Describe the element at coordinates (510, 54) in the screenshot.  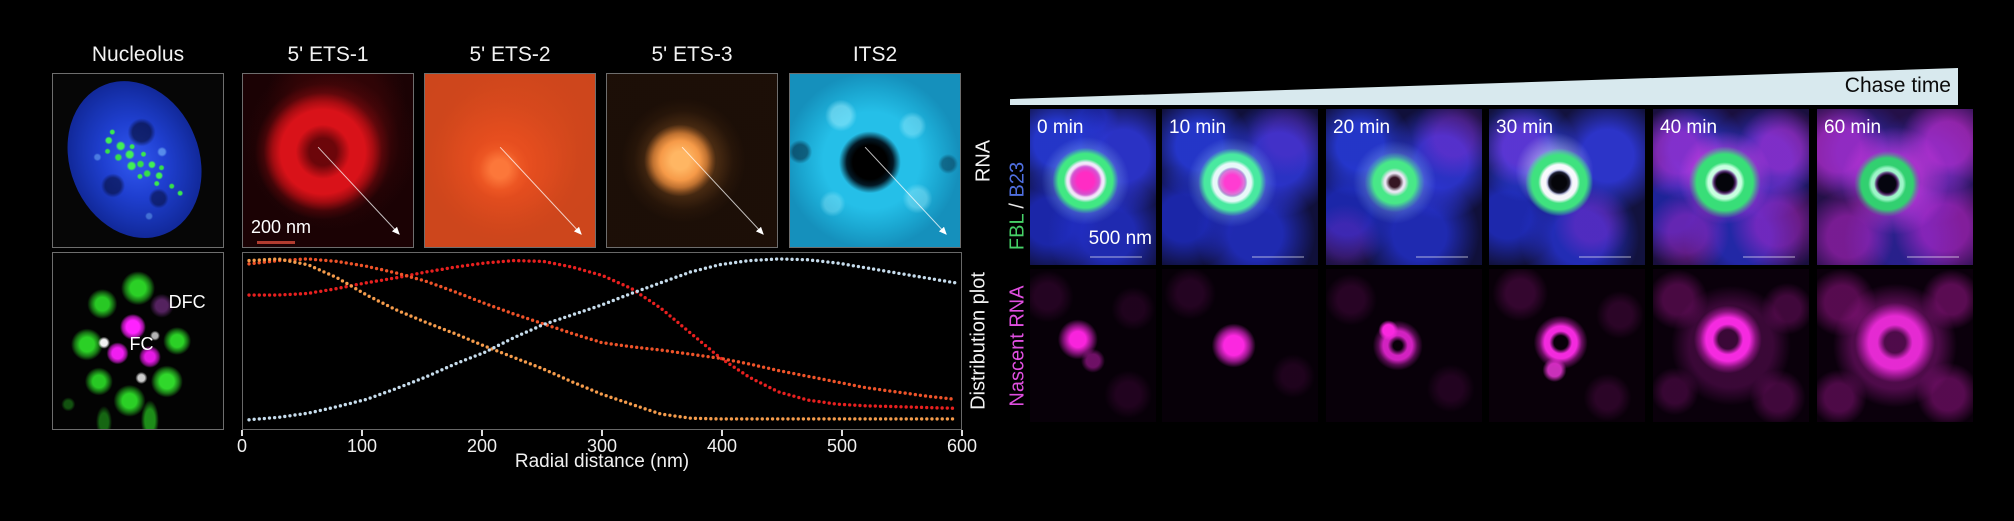
I see `column-title-5ets2: 5' ETS-2` at that location.